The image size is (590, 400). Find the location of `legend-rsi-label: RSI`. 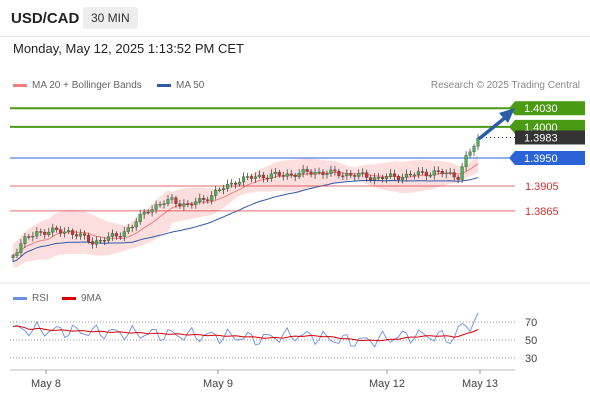

legend-rsi-label: RSI is located at coordinates (40, 298).